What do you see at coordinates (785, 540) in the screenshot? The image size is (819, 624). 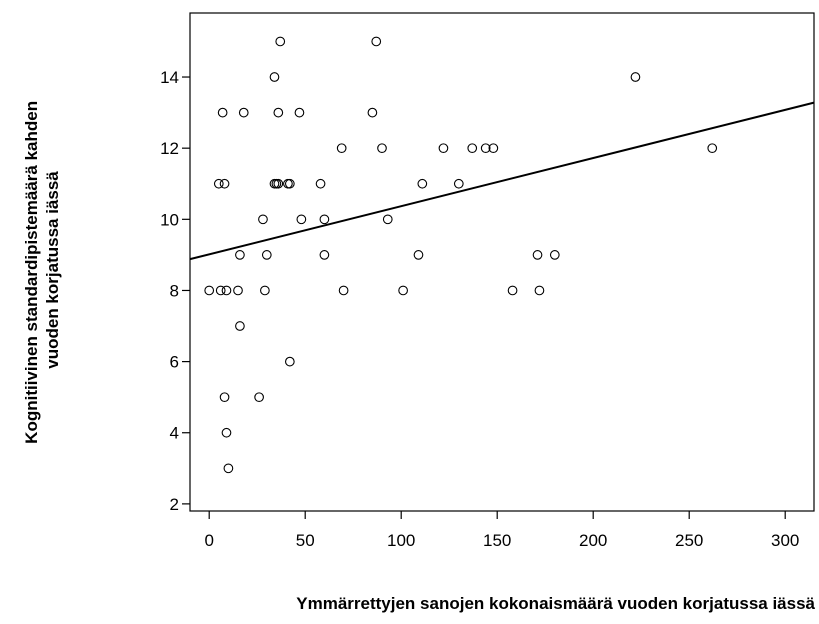 I see `x-tick-label: 300` at bounding box center [785, 540].